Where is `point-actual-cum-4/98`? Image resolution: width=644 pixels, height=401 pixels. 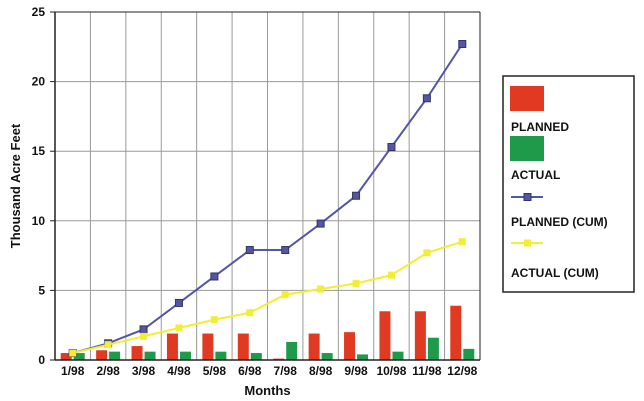 point-actual-cum-4/98 is located at coordinates (178, 327).